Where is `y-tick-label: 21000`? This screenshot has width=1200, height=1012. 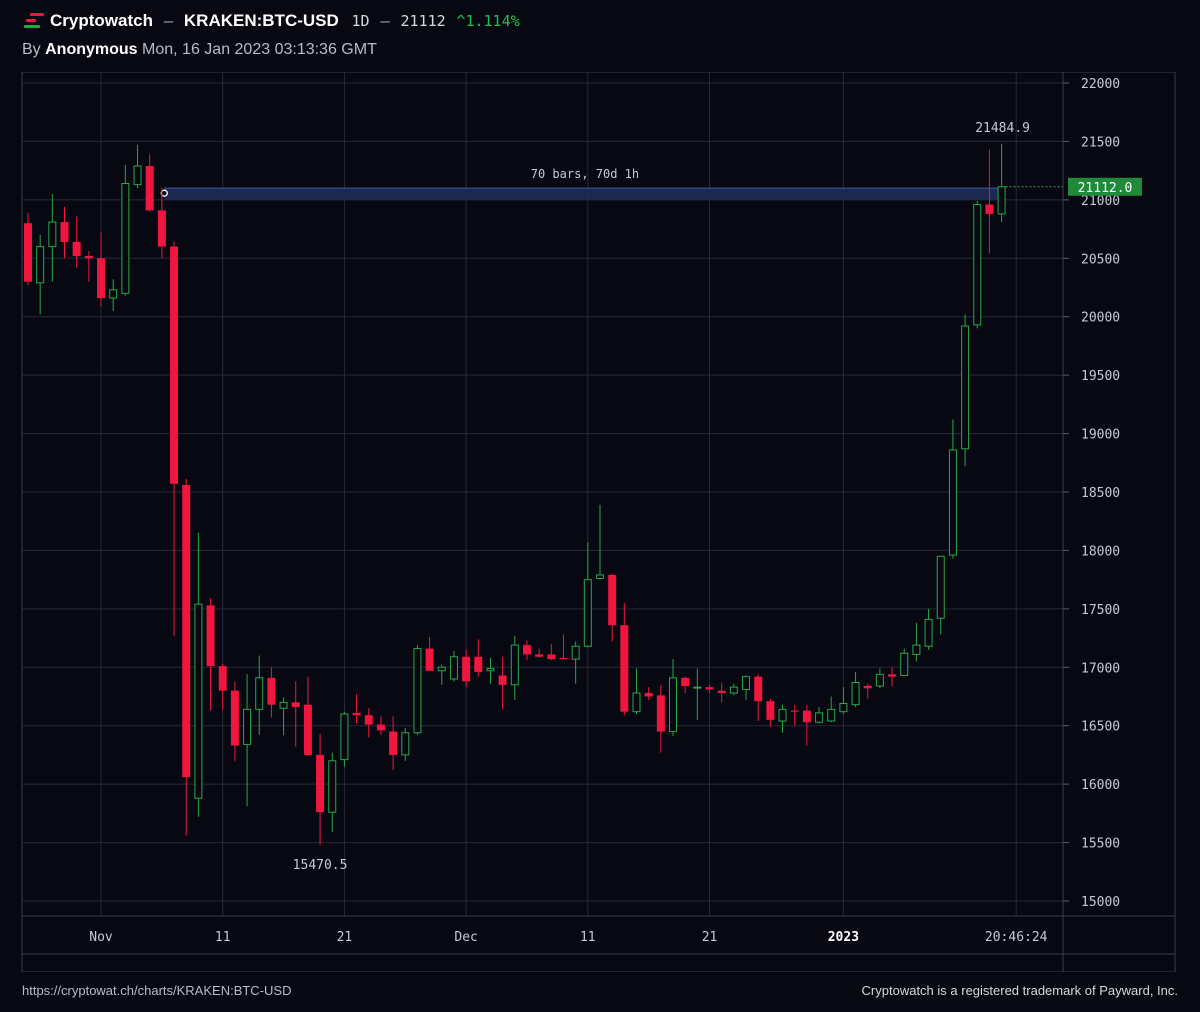
y-tick-label: 21000 is located at coordinates (1100, 201).